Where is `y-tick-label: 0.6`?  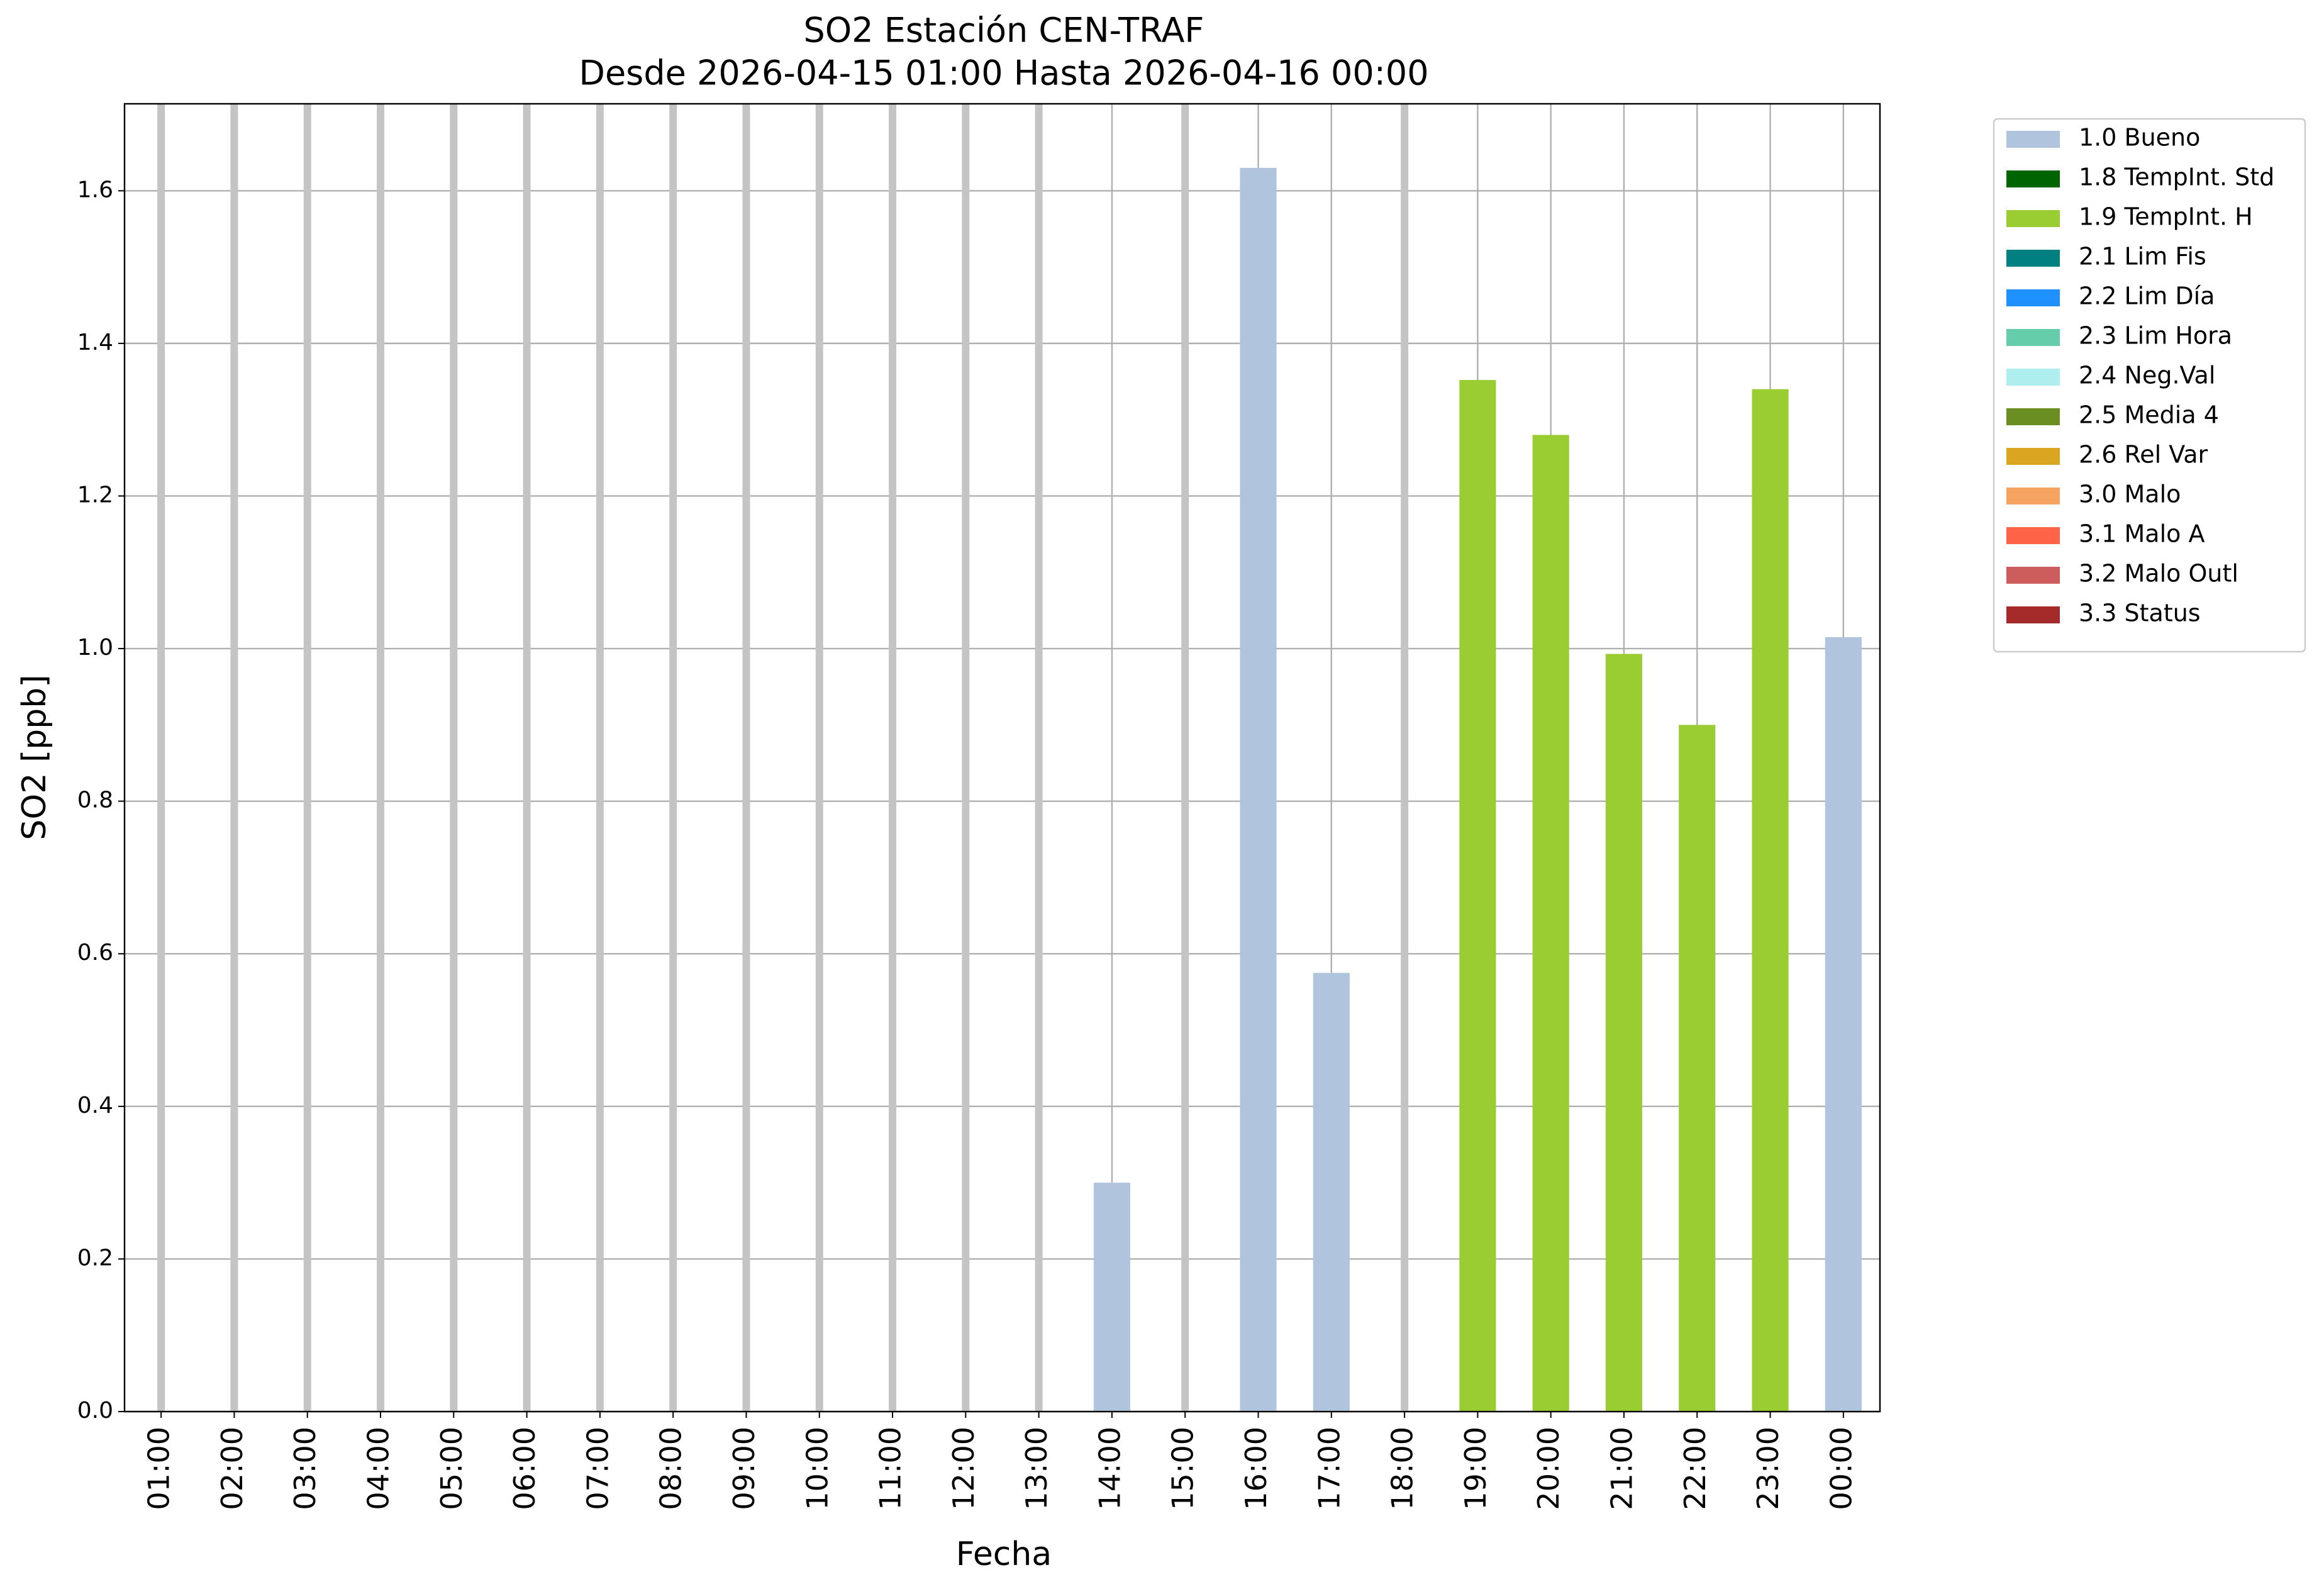
y-tick-label: 0.6 is located at coordinates (95, 953).